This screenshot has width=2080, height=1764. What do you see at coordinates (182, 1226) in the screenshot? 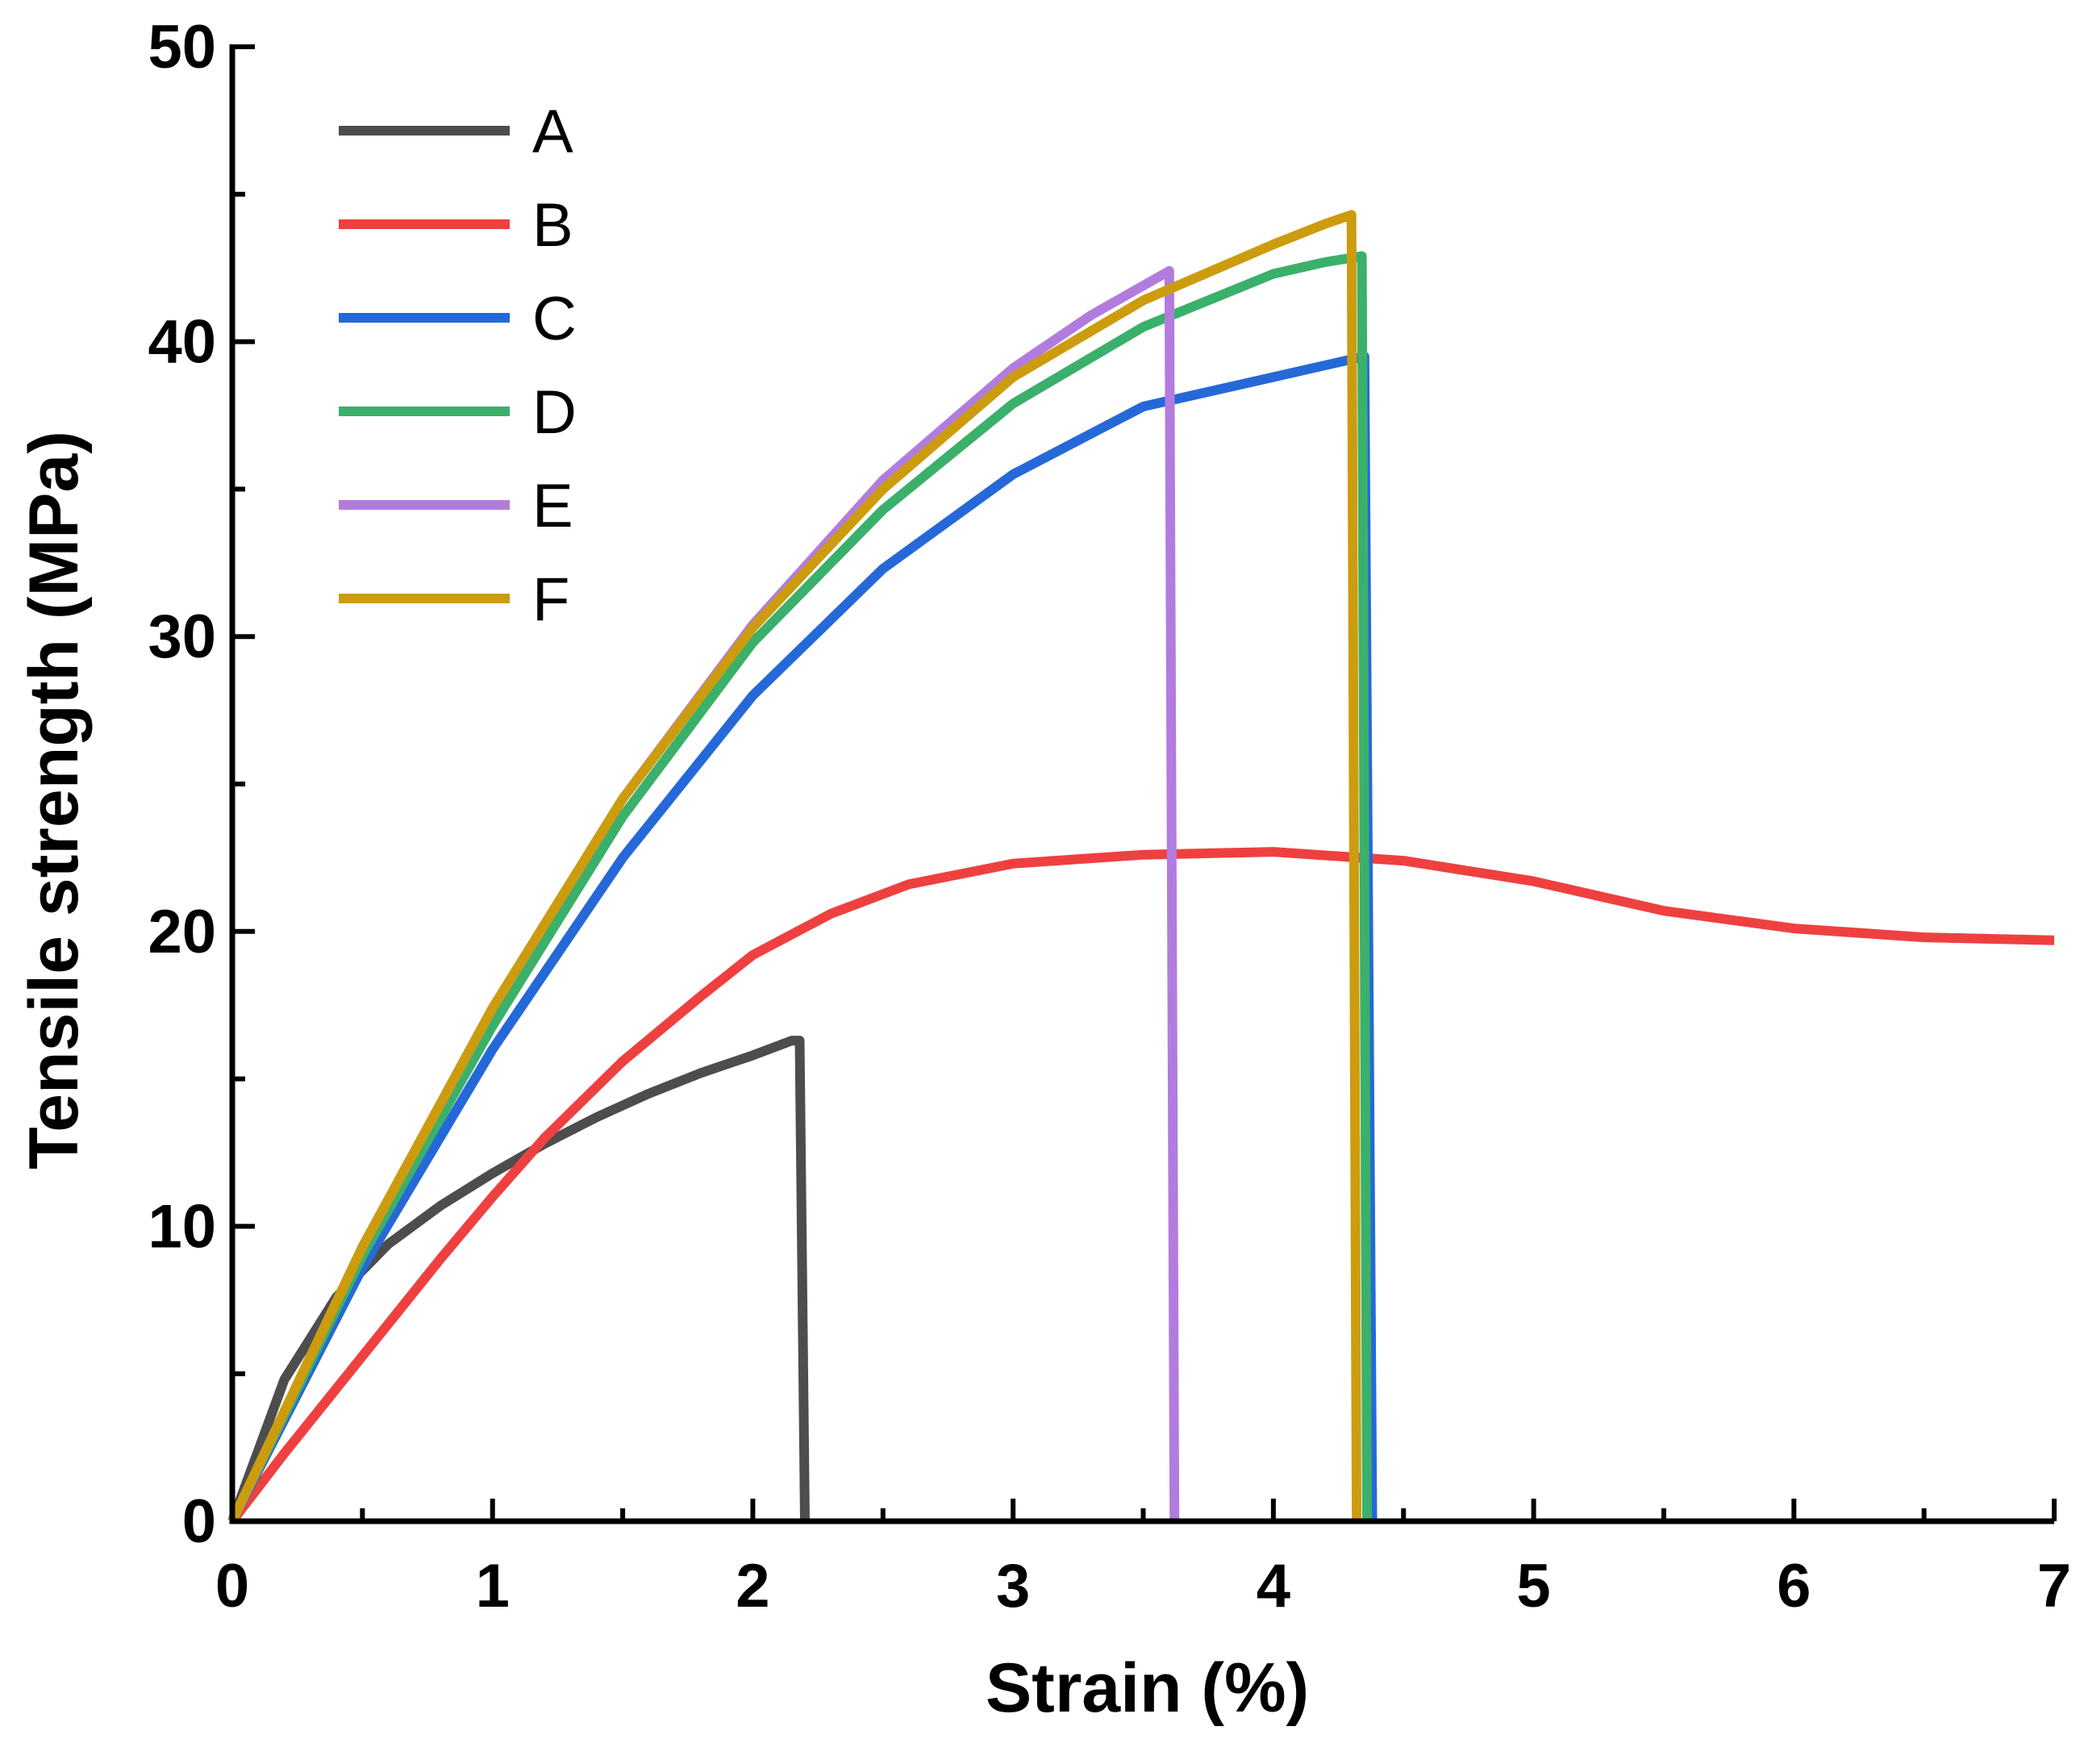
I see `y-tick-label: 10` at bounding box center [182, 1226].